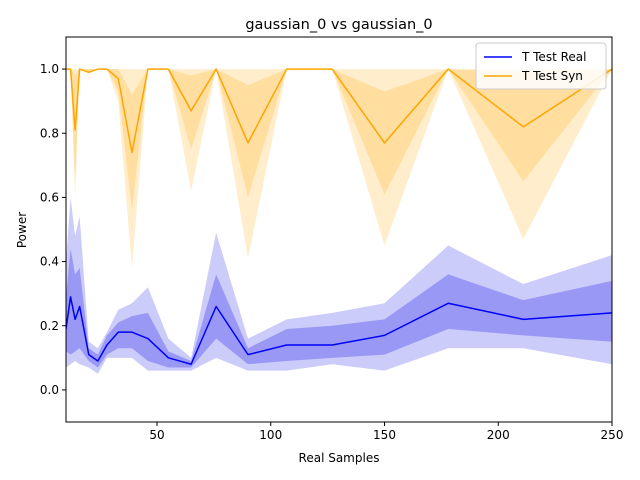  I want to click on legend: T Test Real T Test Syn, so click(541, 66).